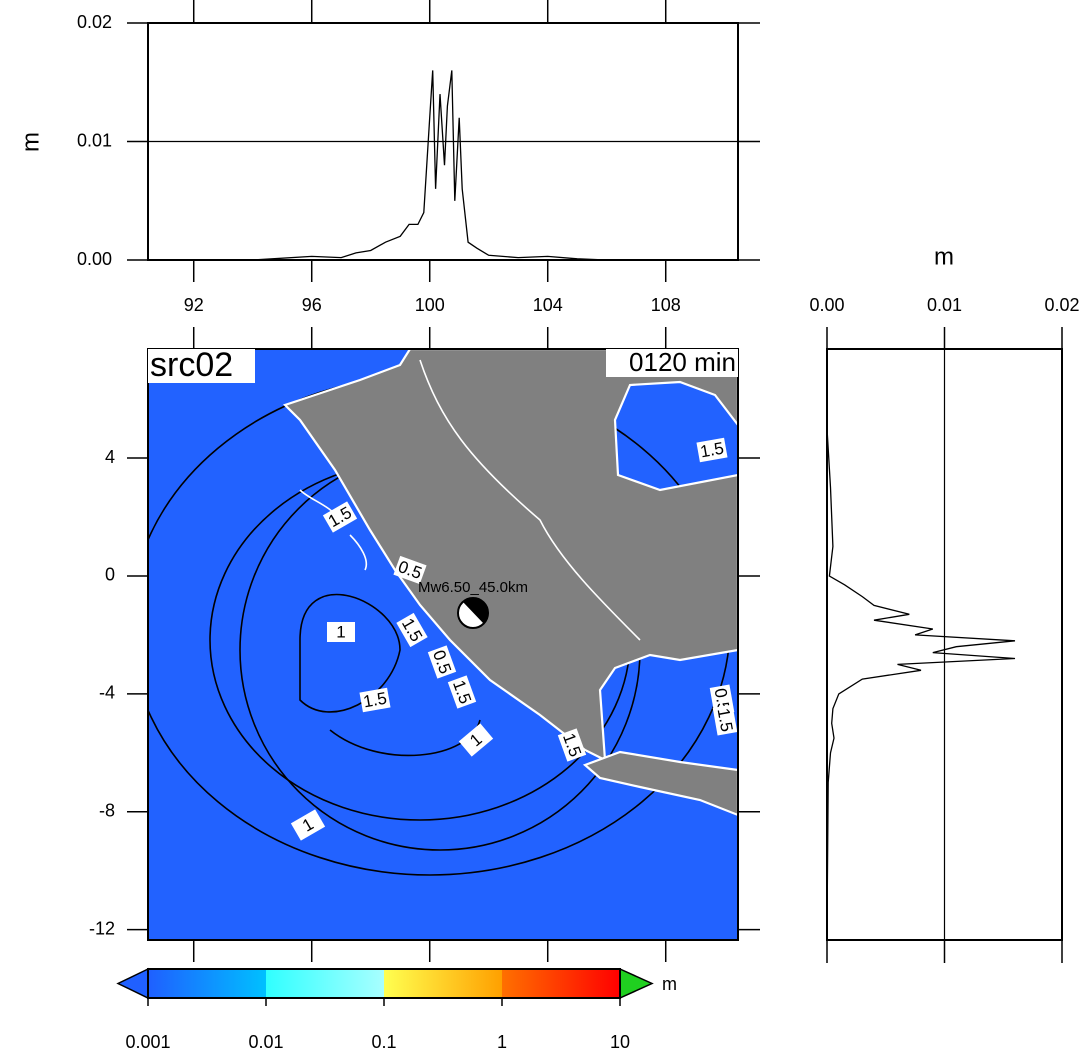 The width and height of the screenshot is (1088, 1058). What do you see at coordinates (620, 1042) in the screenshot?
I see `colorbar-tick-label: 10` at bounding box center [620, 1042].